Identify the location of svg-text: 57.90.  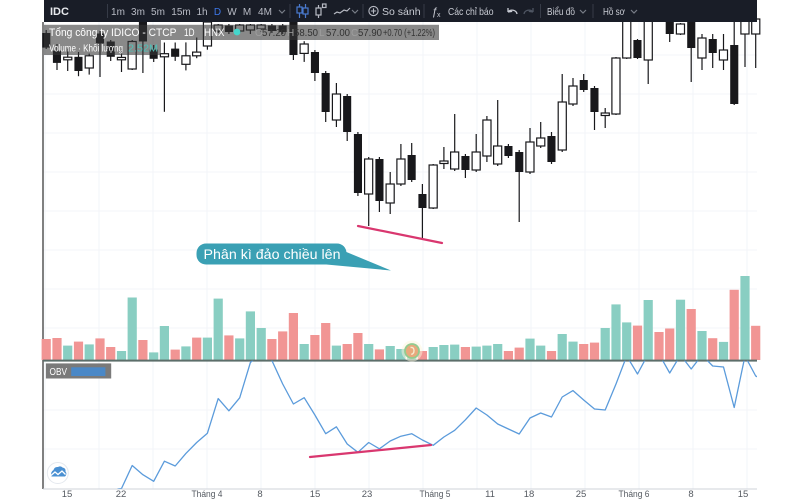
(370, 33).